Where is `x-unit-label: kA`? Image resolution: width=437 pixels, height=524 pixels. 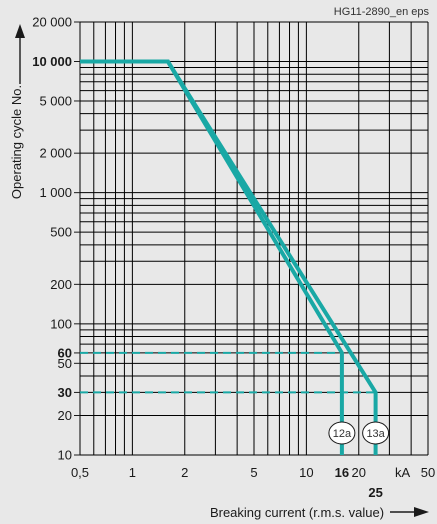 x-unit-label: kA is located at coordinates (403, 472).